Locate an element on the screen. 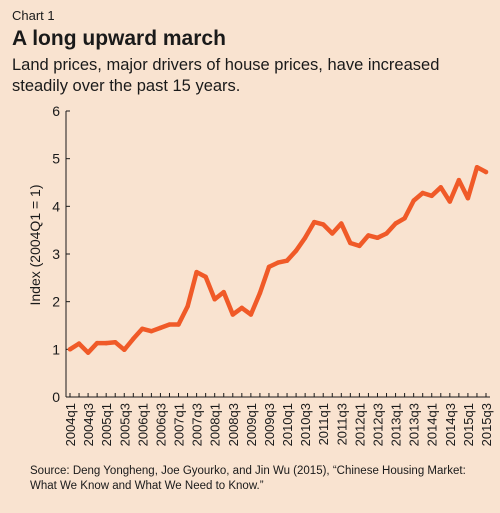  x-tick-label: 2009q1 is located at coordinates (251, 424).